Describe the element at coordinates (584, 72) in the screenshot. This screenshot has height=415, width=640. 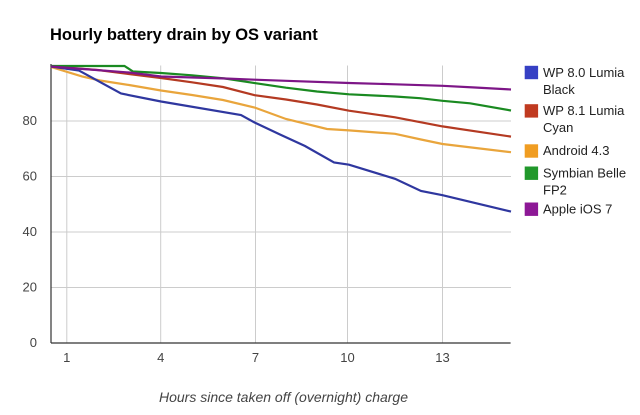
I see `svg-text: WP 8.0 Lumia` at that location.